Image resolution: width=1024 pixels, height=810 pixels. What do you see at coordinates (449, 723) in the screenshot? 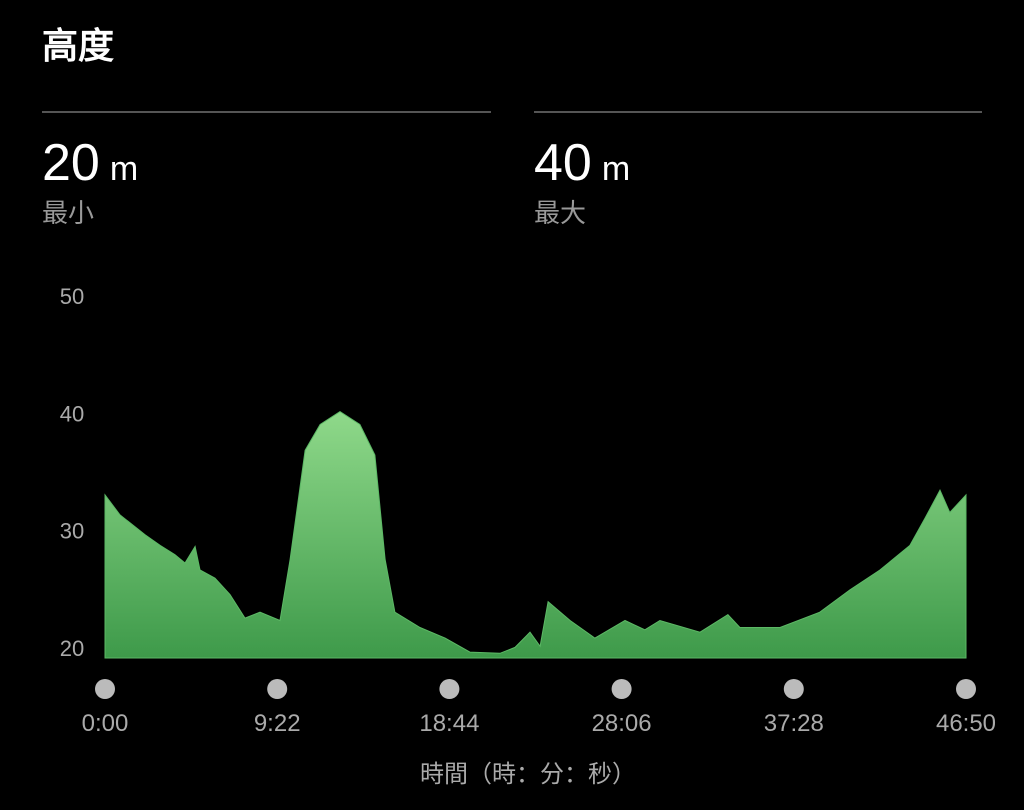
I see `x-tick-label: 18:44` at bounding box center [449, 723].